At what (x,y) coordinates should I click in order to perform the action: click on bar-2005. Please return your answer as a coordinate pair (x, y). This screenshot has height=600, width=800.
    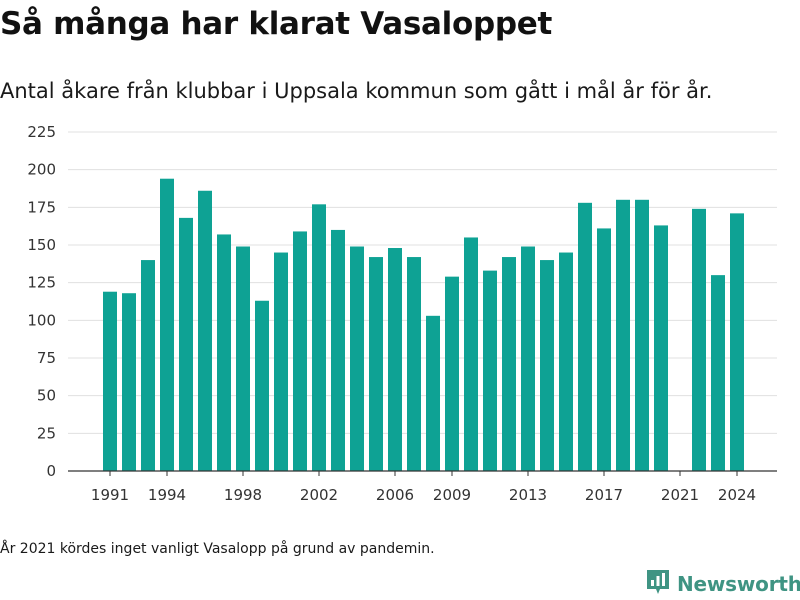
    Looking at the image, I should click on (376, 364).